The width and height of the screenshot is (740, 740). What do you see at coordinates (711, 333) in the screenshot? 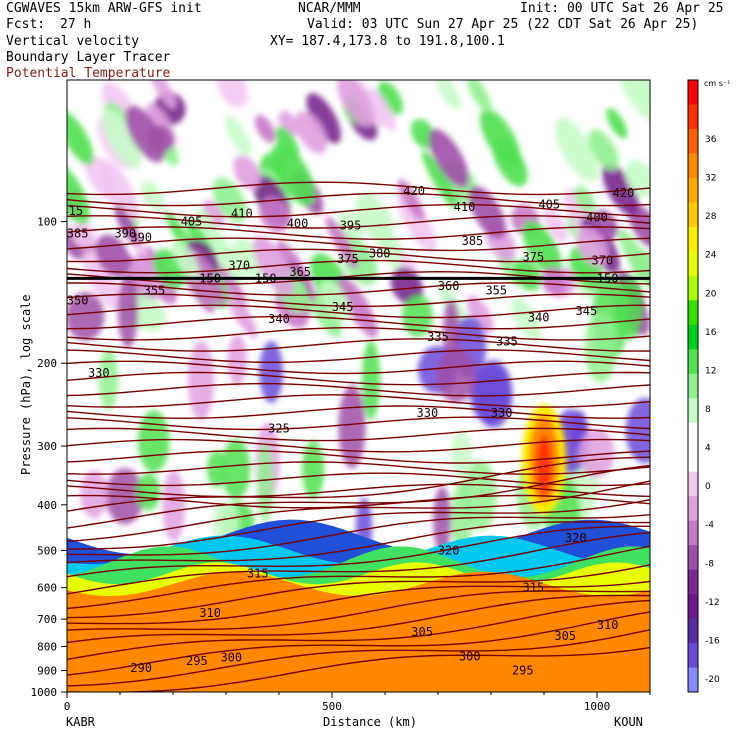
I see `colorbar-tick-label: 16` at bounding box center [711, 333].